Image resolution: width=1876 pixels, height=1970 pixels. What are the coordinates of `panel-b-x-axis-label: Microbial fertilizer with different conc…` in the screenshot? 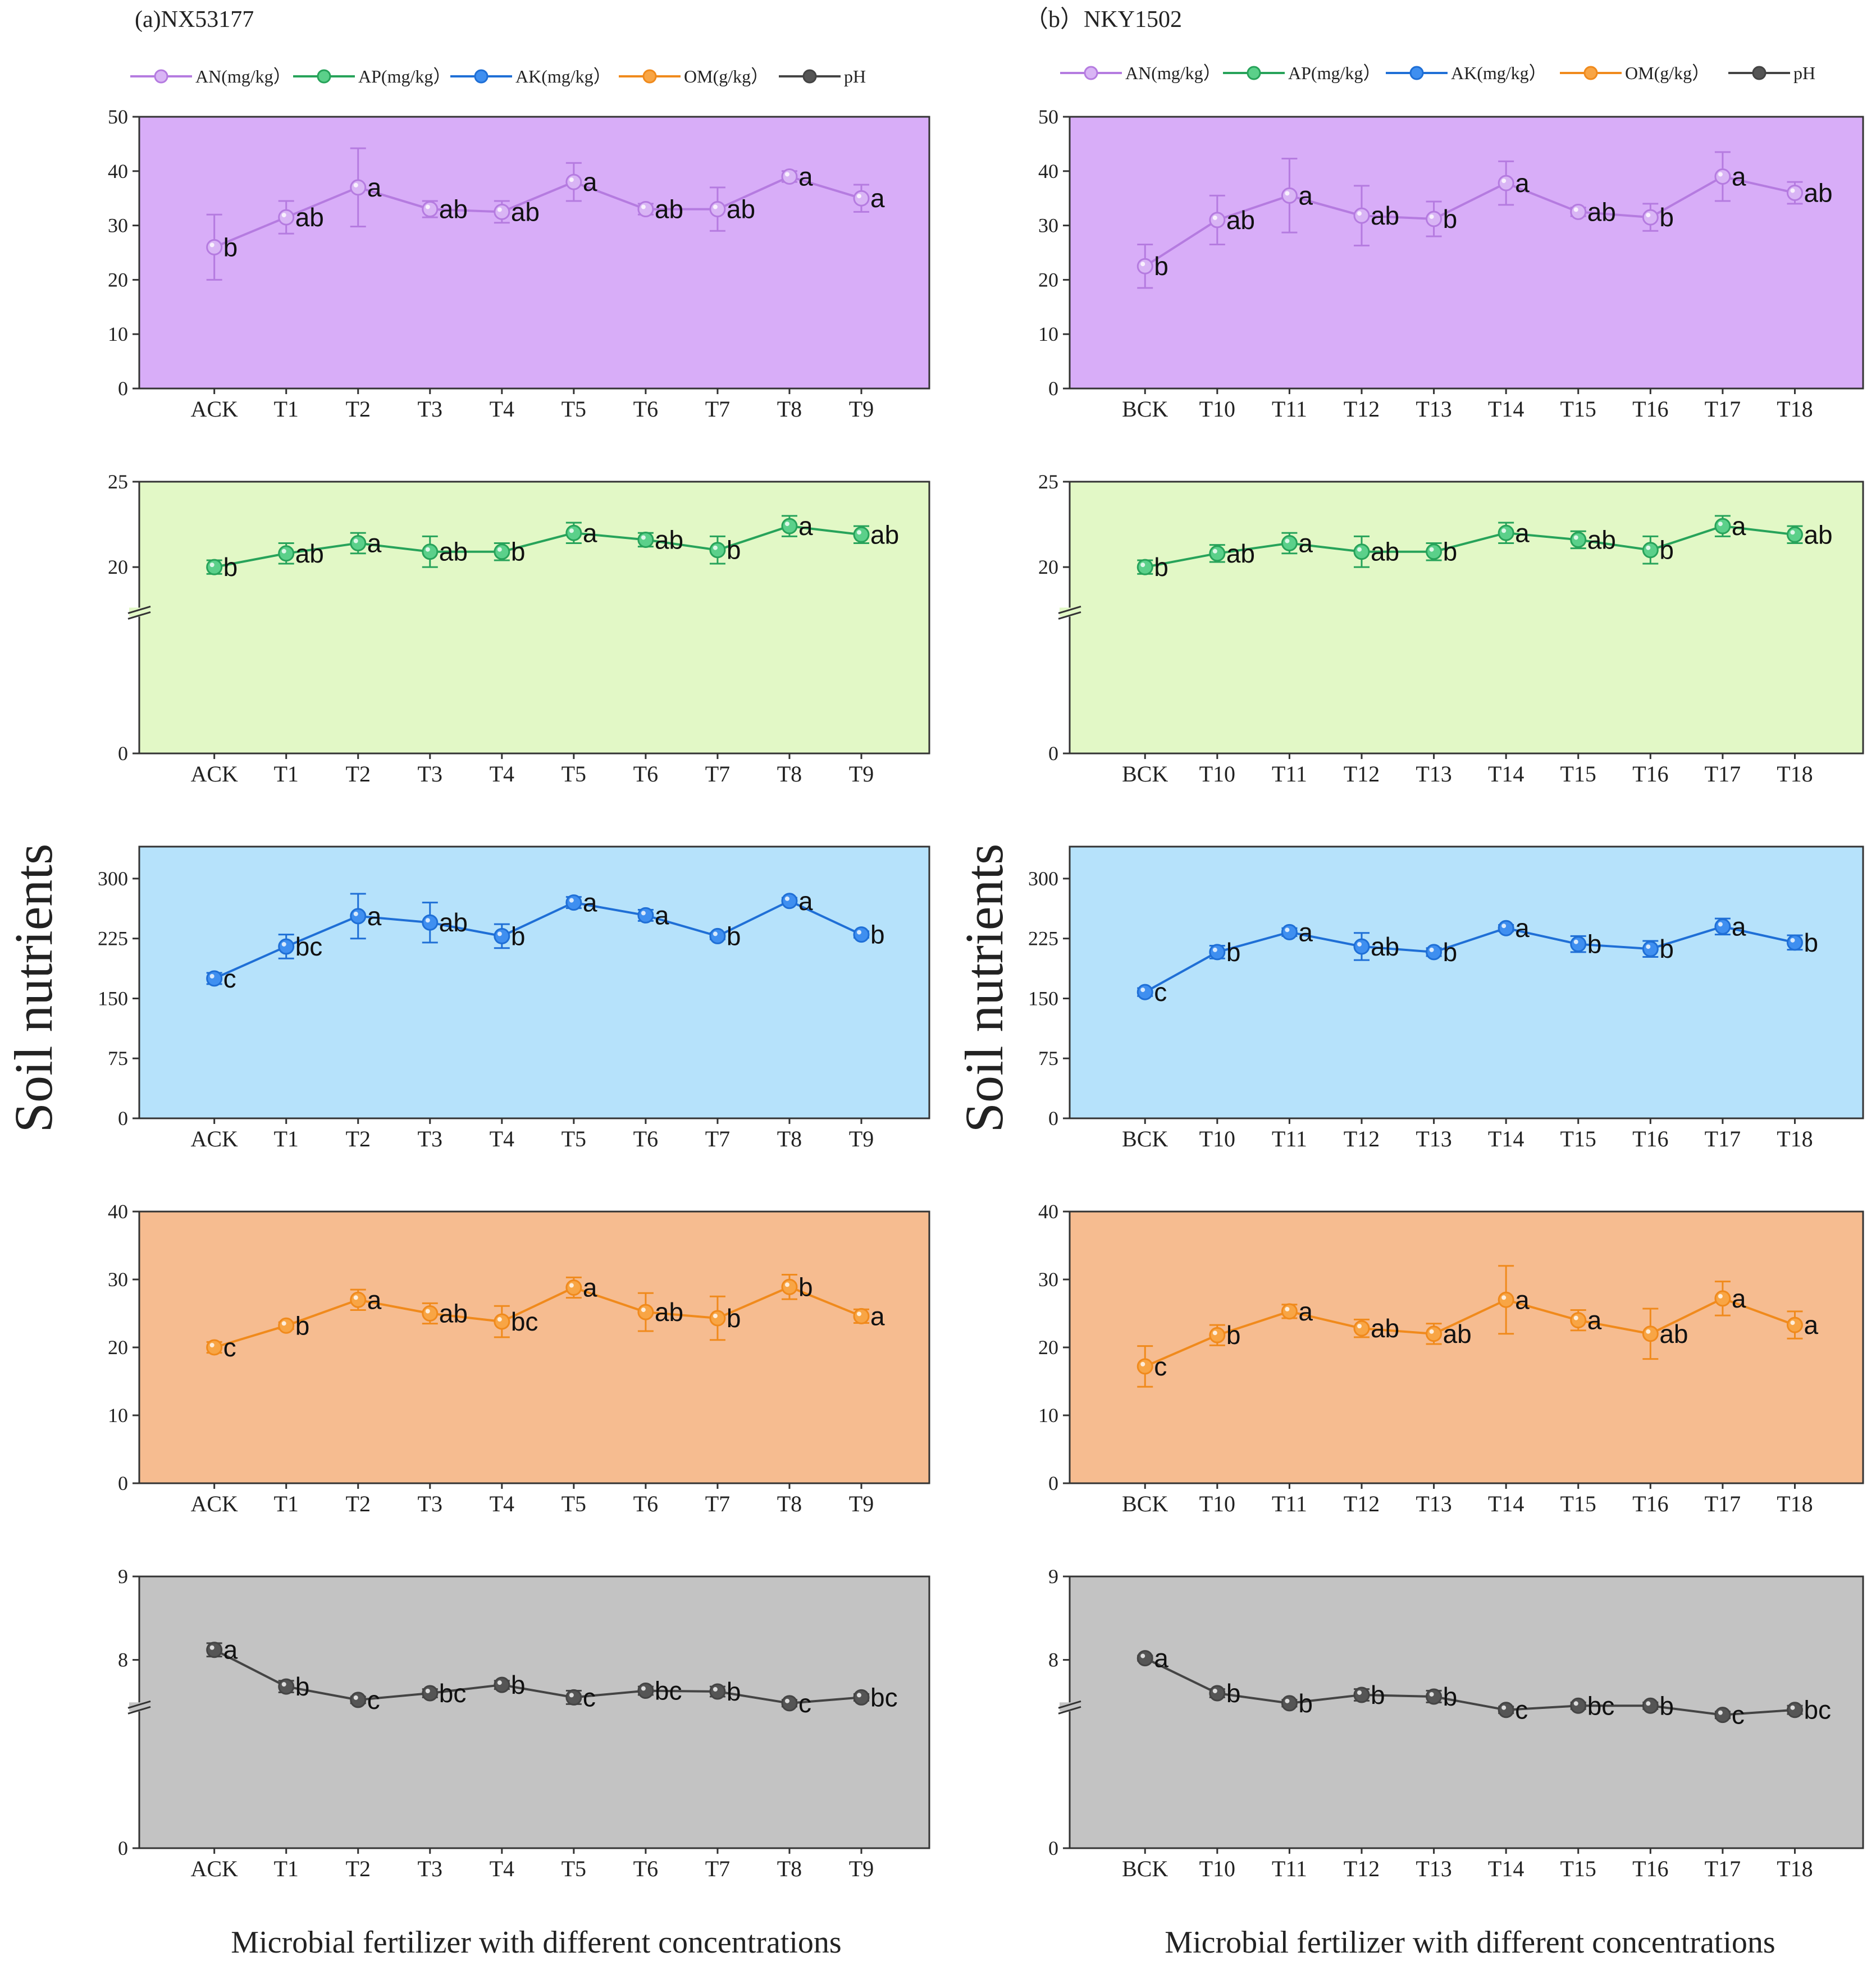 It's located at (1470, 1942).